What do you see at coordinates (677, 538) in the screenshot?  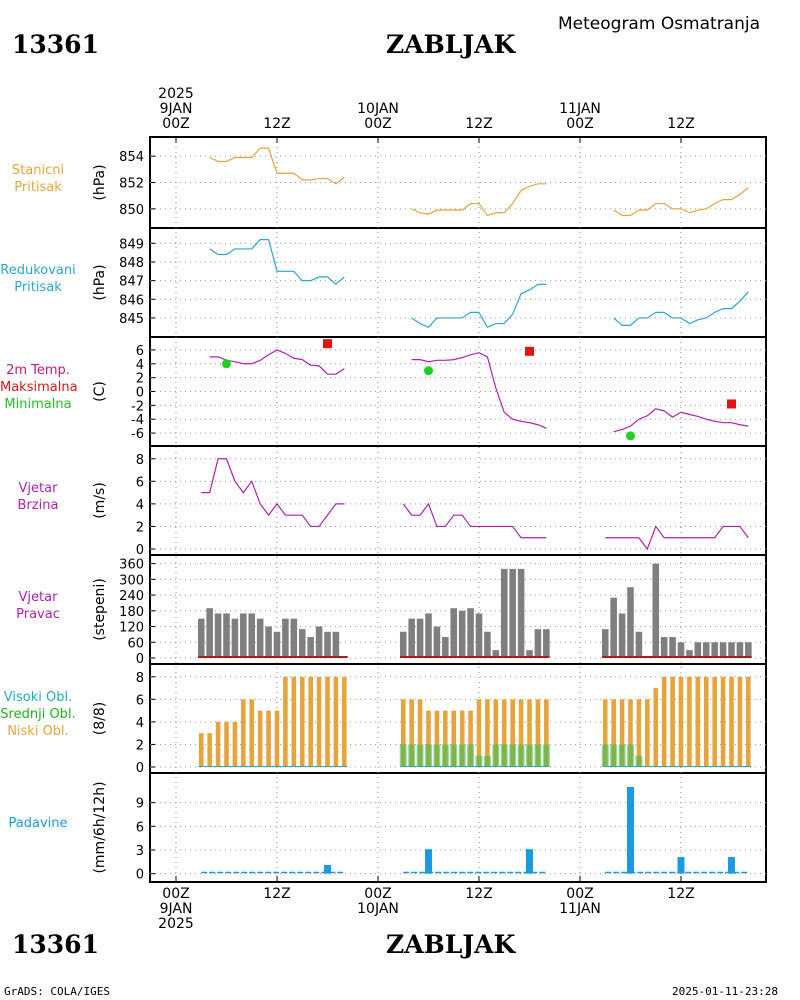 I see `wind-speed-line` at bounding box center [677, 538].